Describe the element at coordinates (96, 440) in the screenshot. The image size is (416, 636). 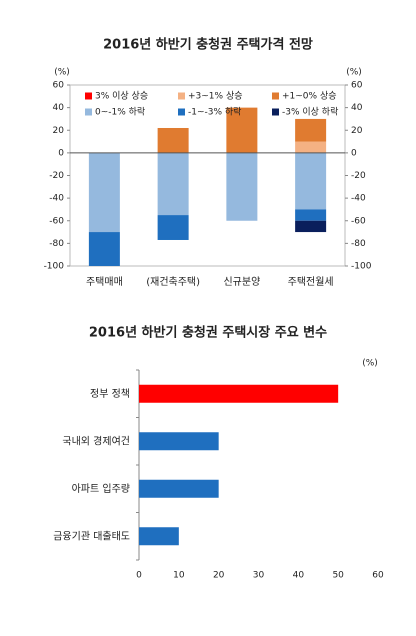
I see `y-tick-label: 국내외 경제여건` at that location.